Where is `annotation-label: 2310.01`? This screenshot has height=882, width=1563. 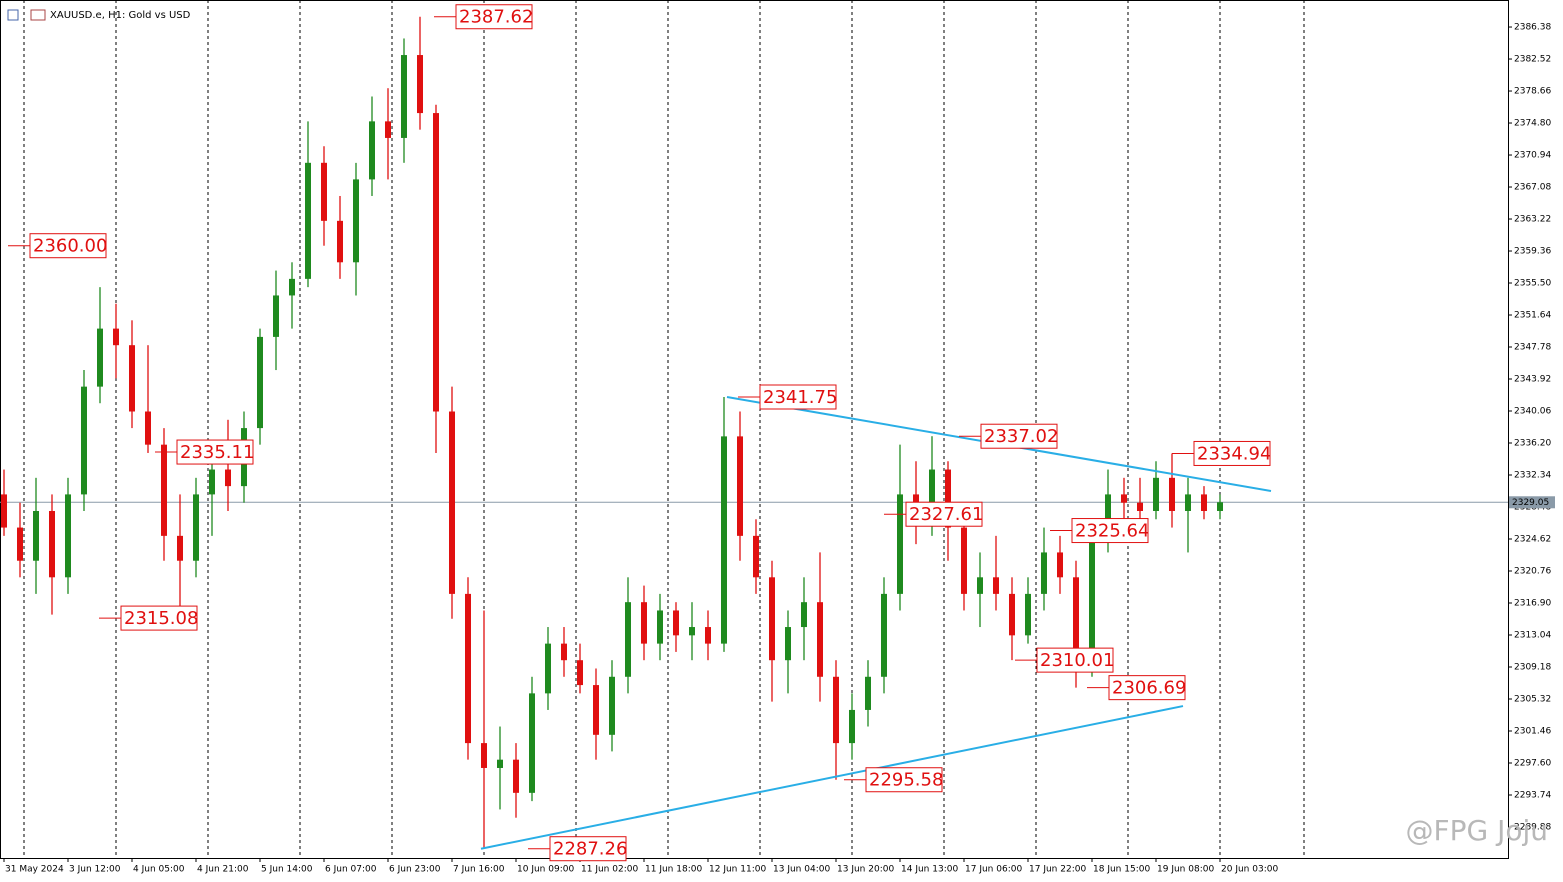
annotation-label: 2310.01 is located at coordinates (1077, 660).